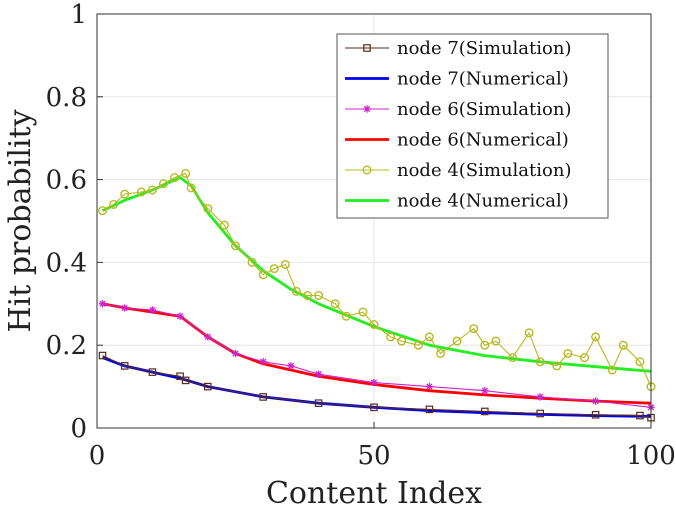 This screenshot has width=676, height=511. I want to click on y-tick-label: 0, so click(78, 429).